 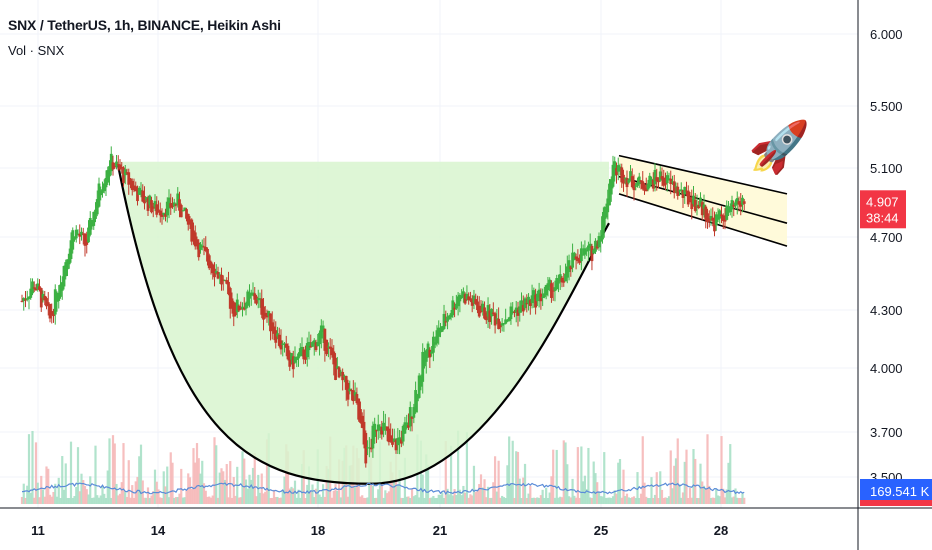 I want to click on current-price-label: 4.907, so click(x=882, y=201).